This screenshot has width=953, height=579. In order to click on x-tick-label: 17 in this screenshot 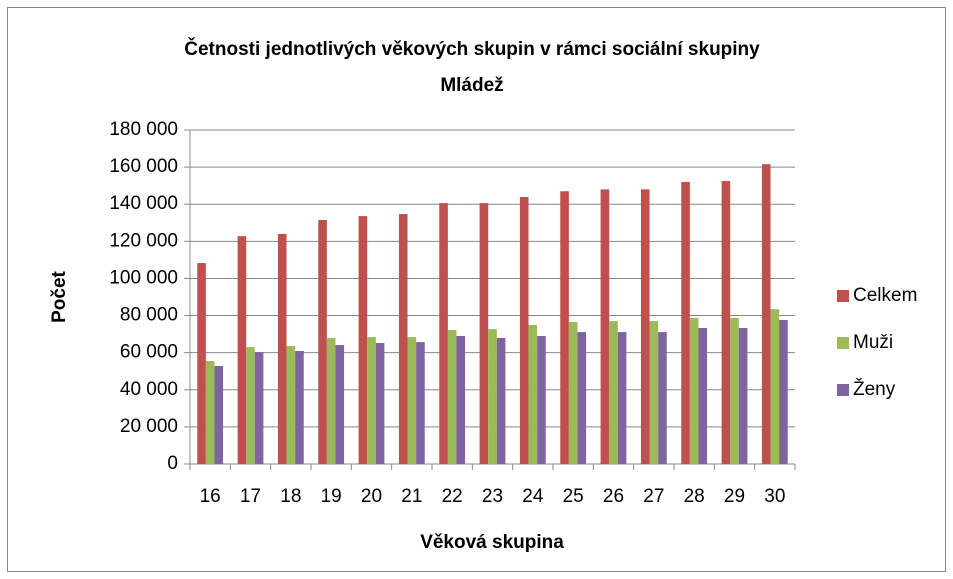, I will do `click(250, 496)`.